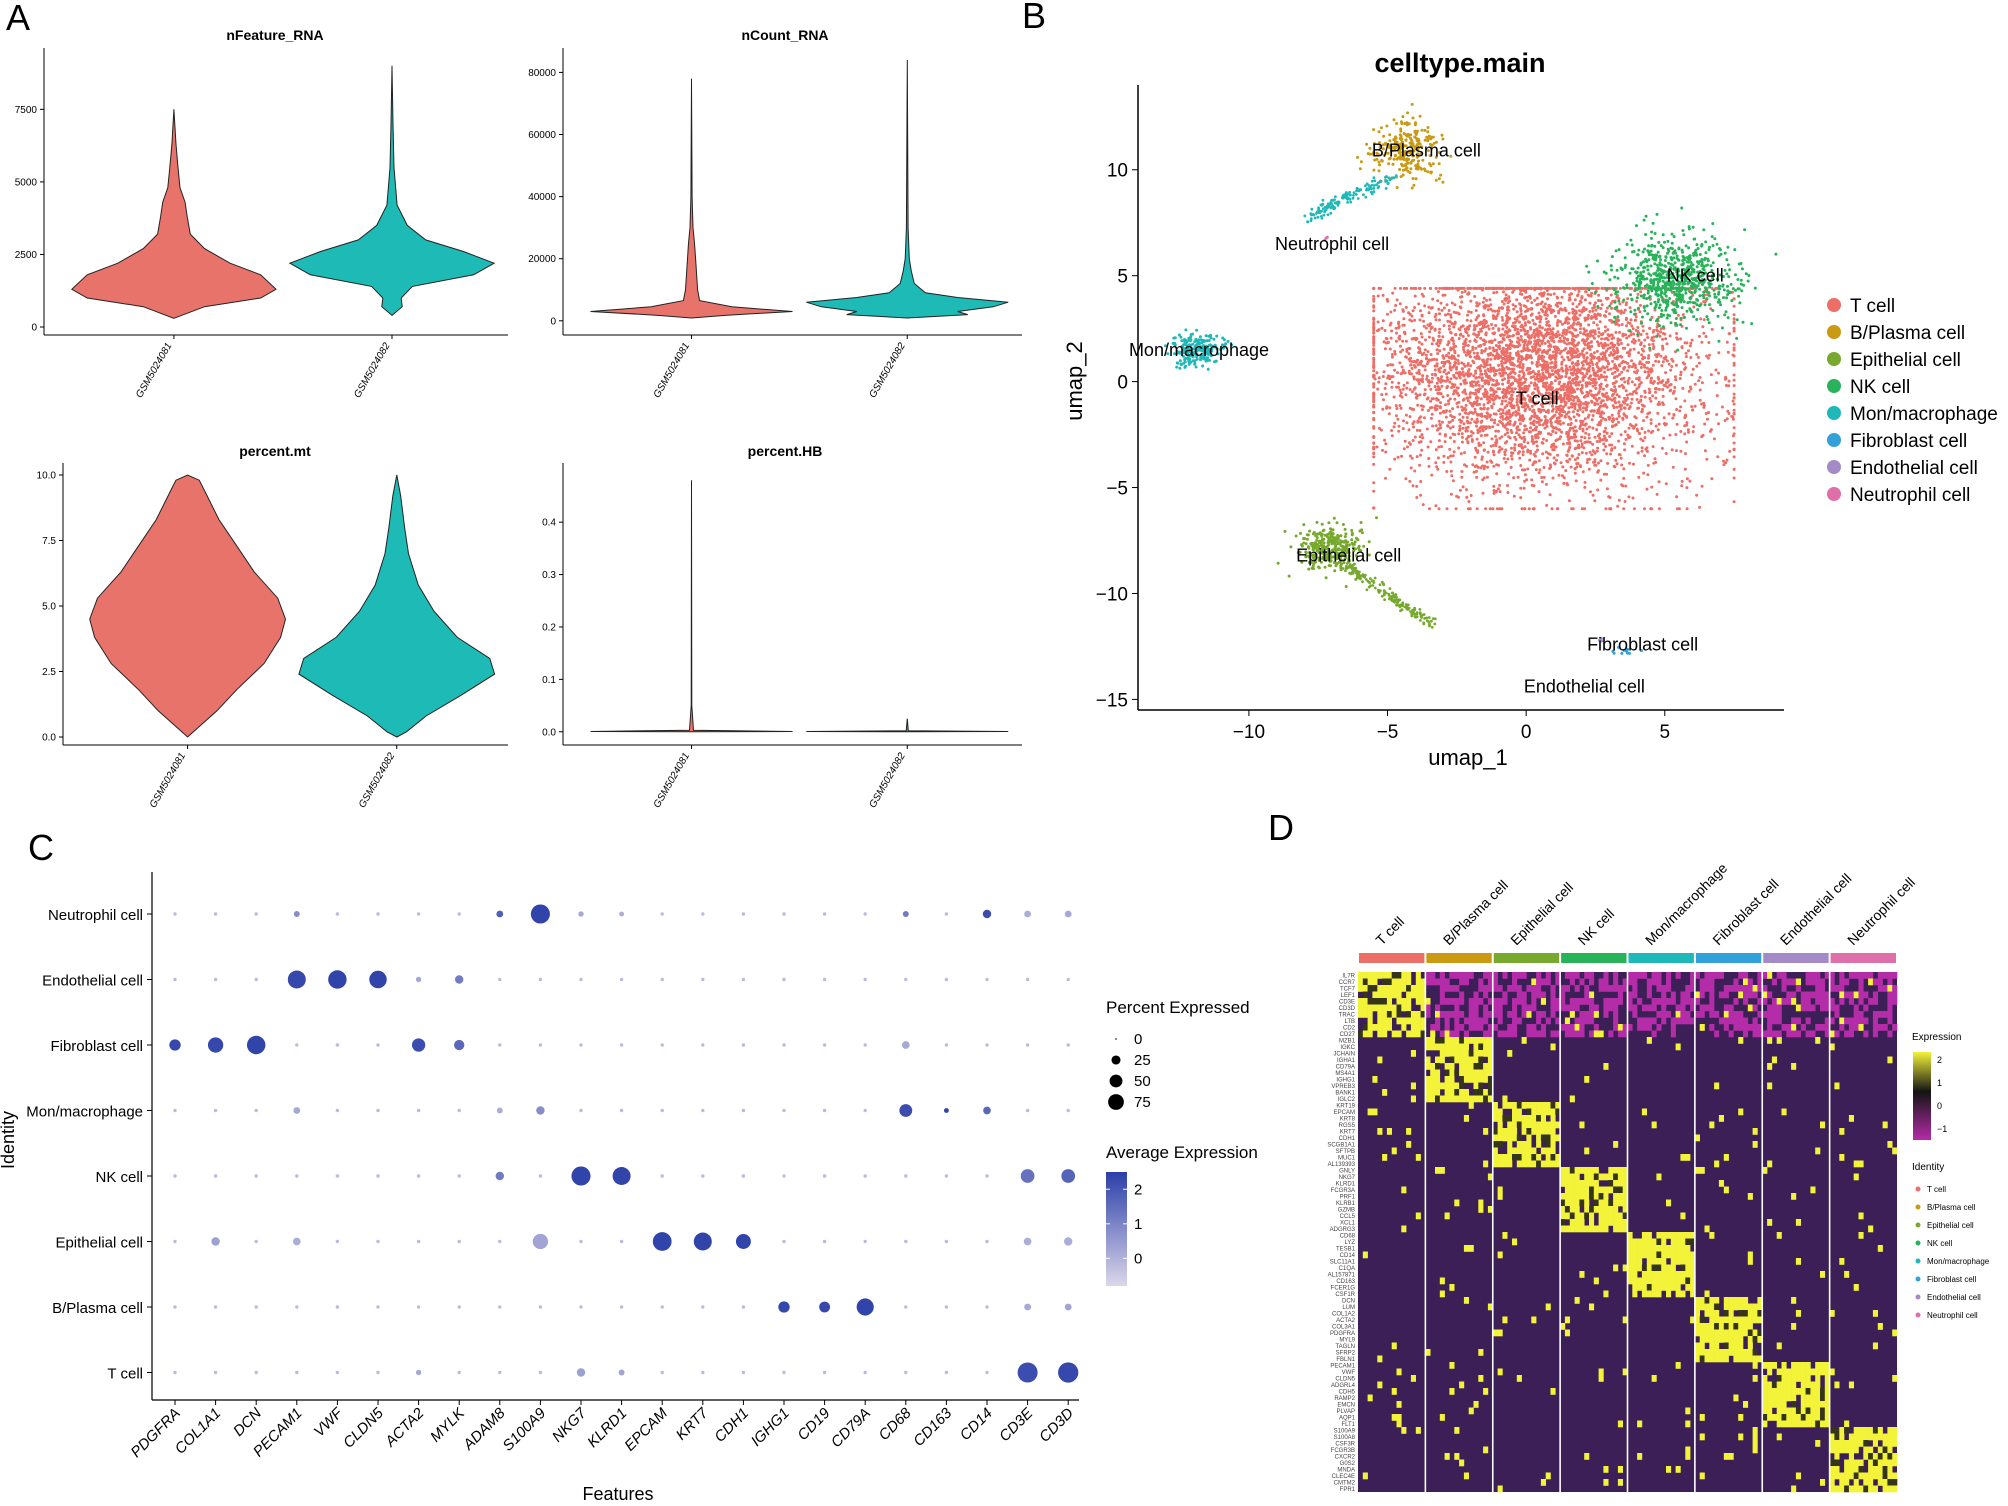  I want to click on y-tick-label: 0.1, so click(549, 680).